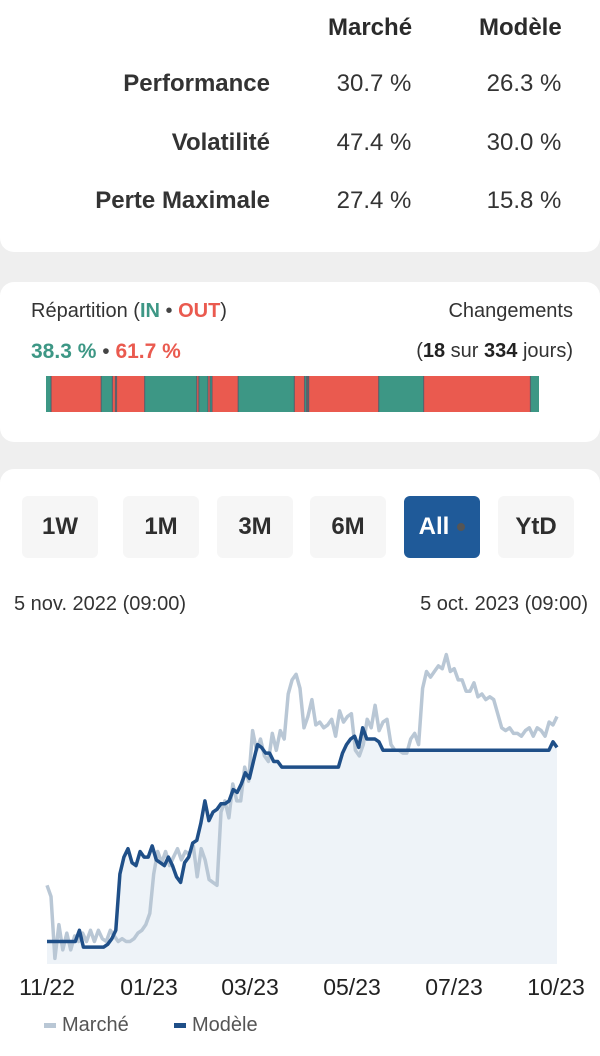  I want to click on legend-item-market: Marché, so click(86, 1025).